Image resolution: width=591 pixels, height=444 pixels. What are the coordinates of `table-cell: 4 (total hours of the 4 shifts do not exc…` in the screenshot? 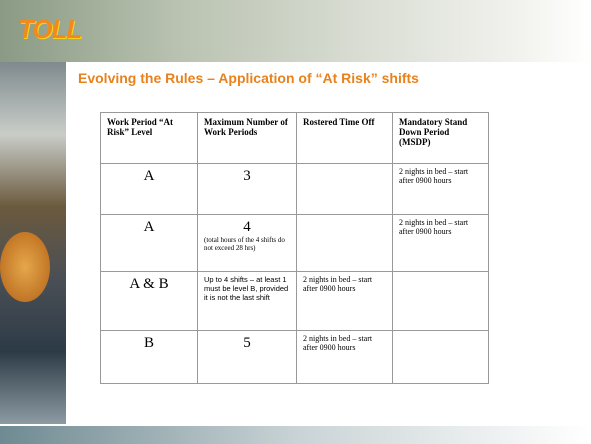 It's located at (247, 243).